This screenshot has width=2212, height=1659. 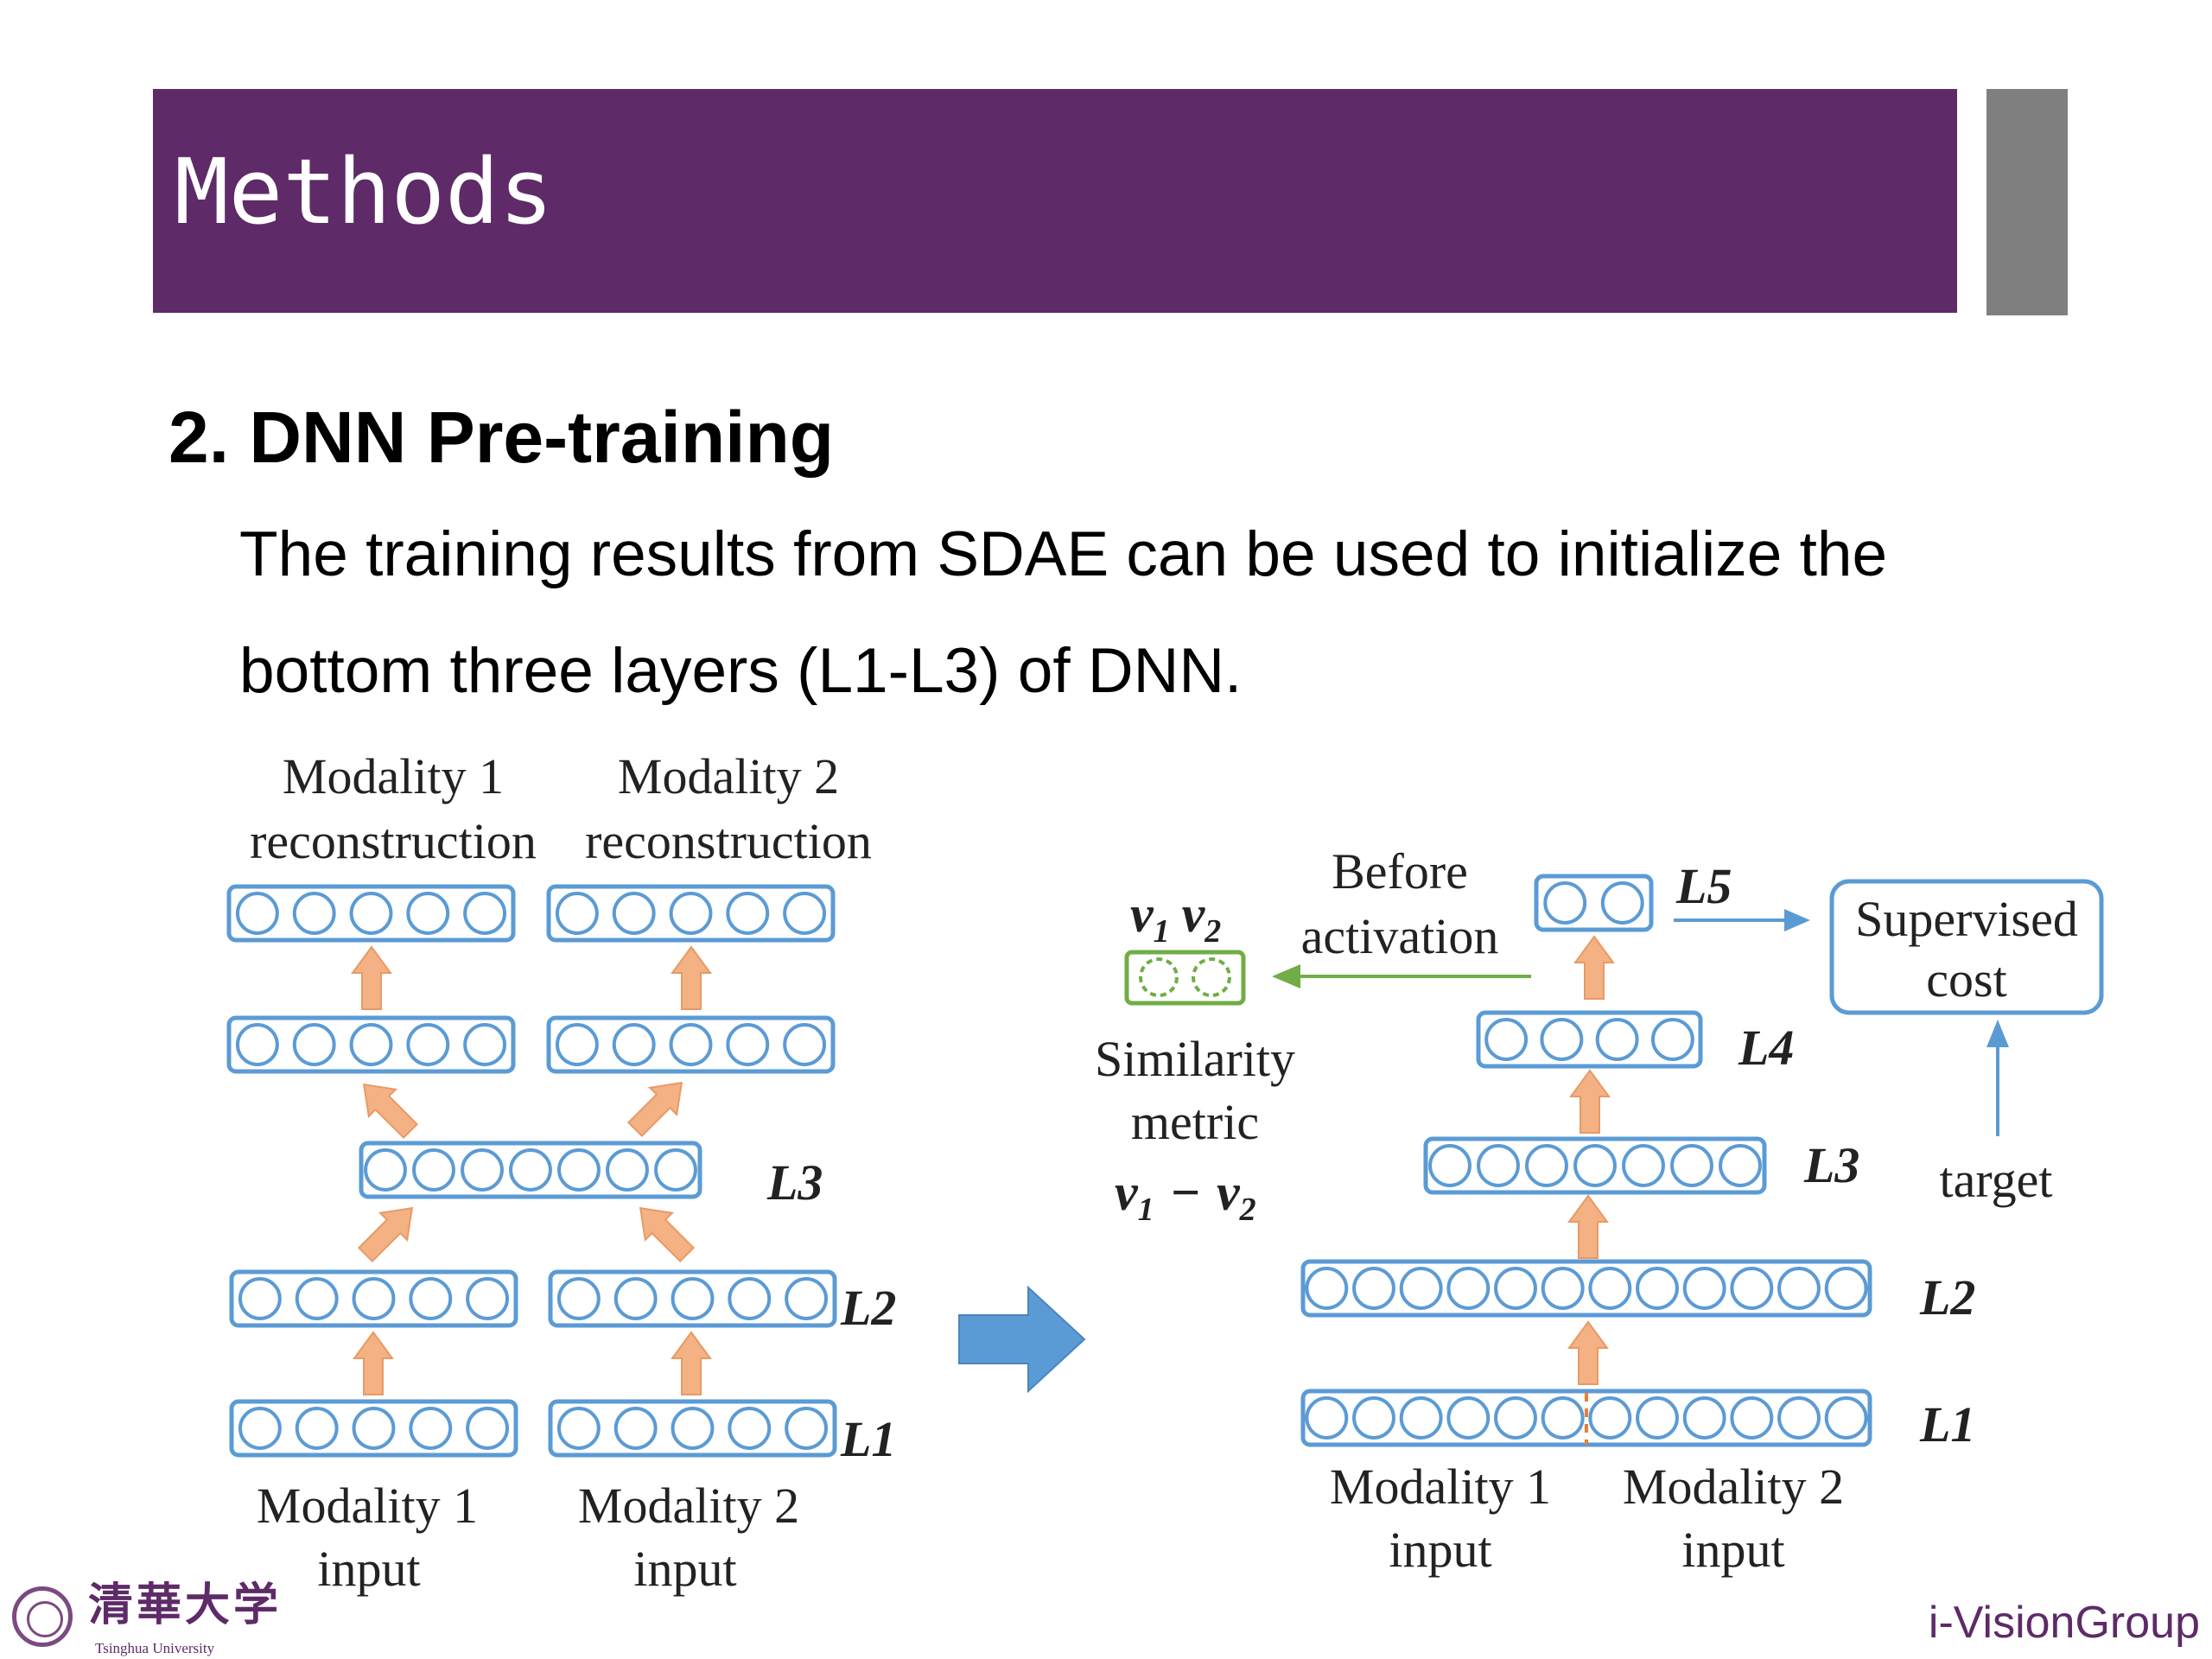 I want to click on left-layer-label-l2: L2, so click(x=868, y=1308).